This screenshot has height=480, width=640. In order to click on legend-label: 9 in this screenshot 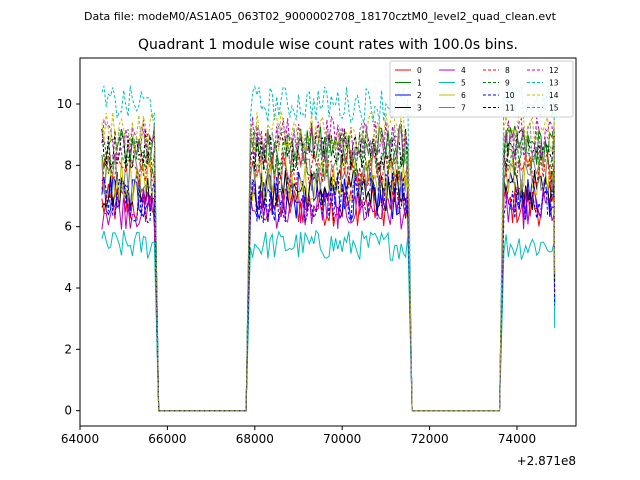, I will do `click(507, 83)`.